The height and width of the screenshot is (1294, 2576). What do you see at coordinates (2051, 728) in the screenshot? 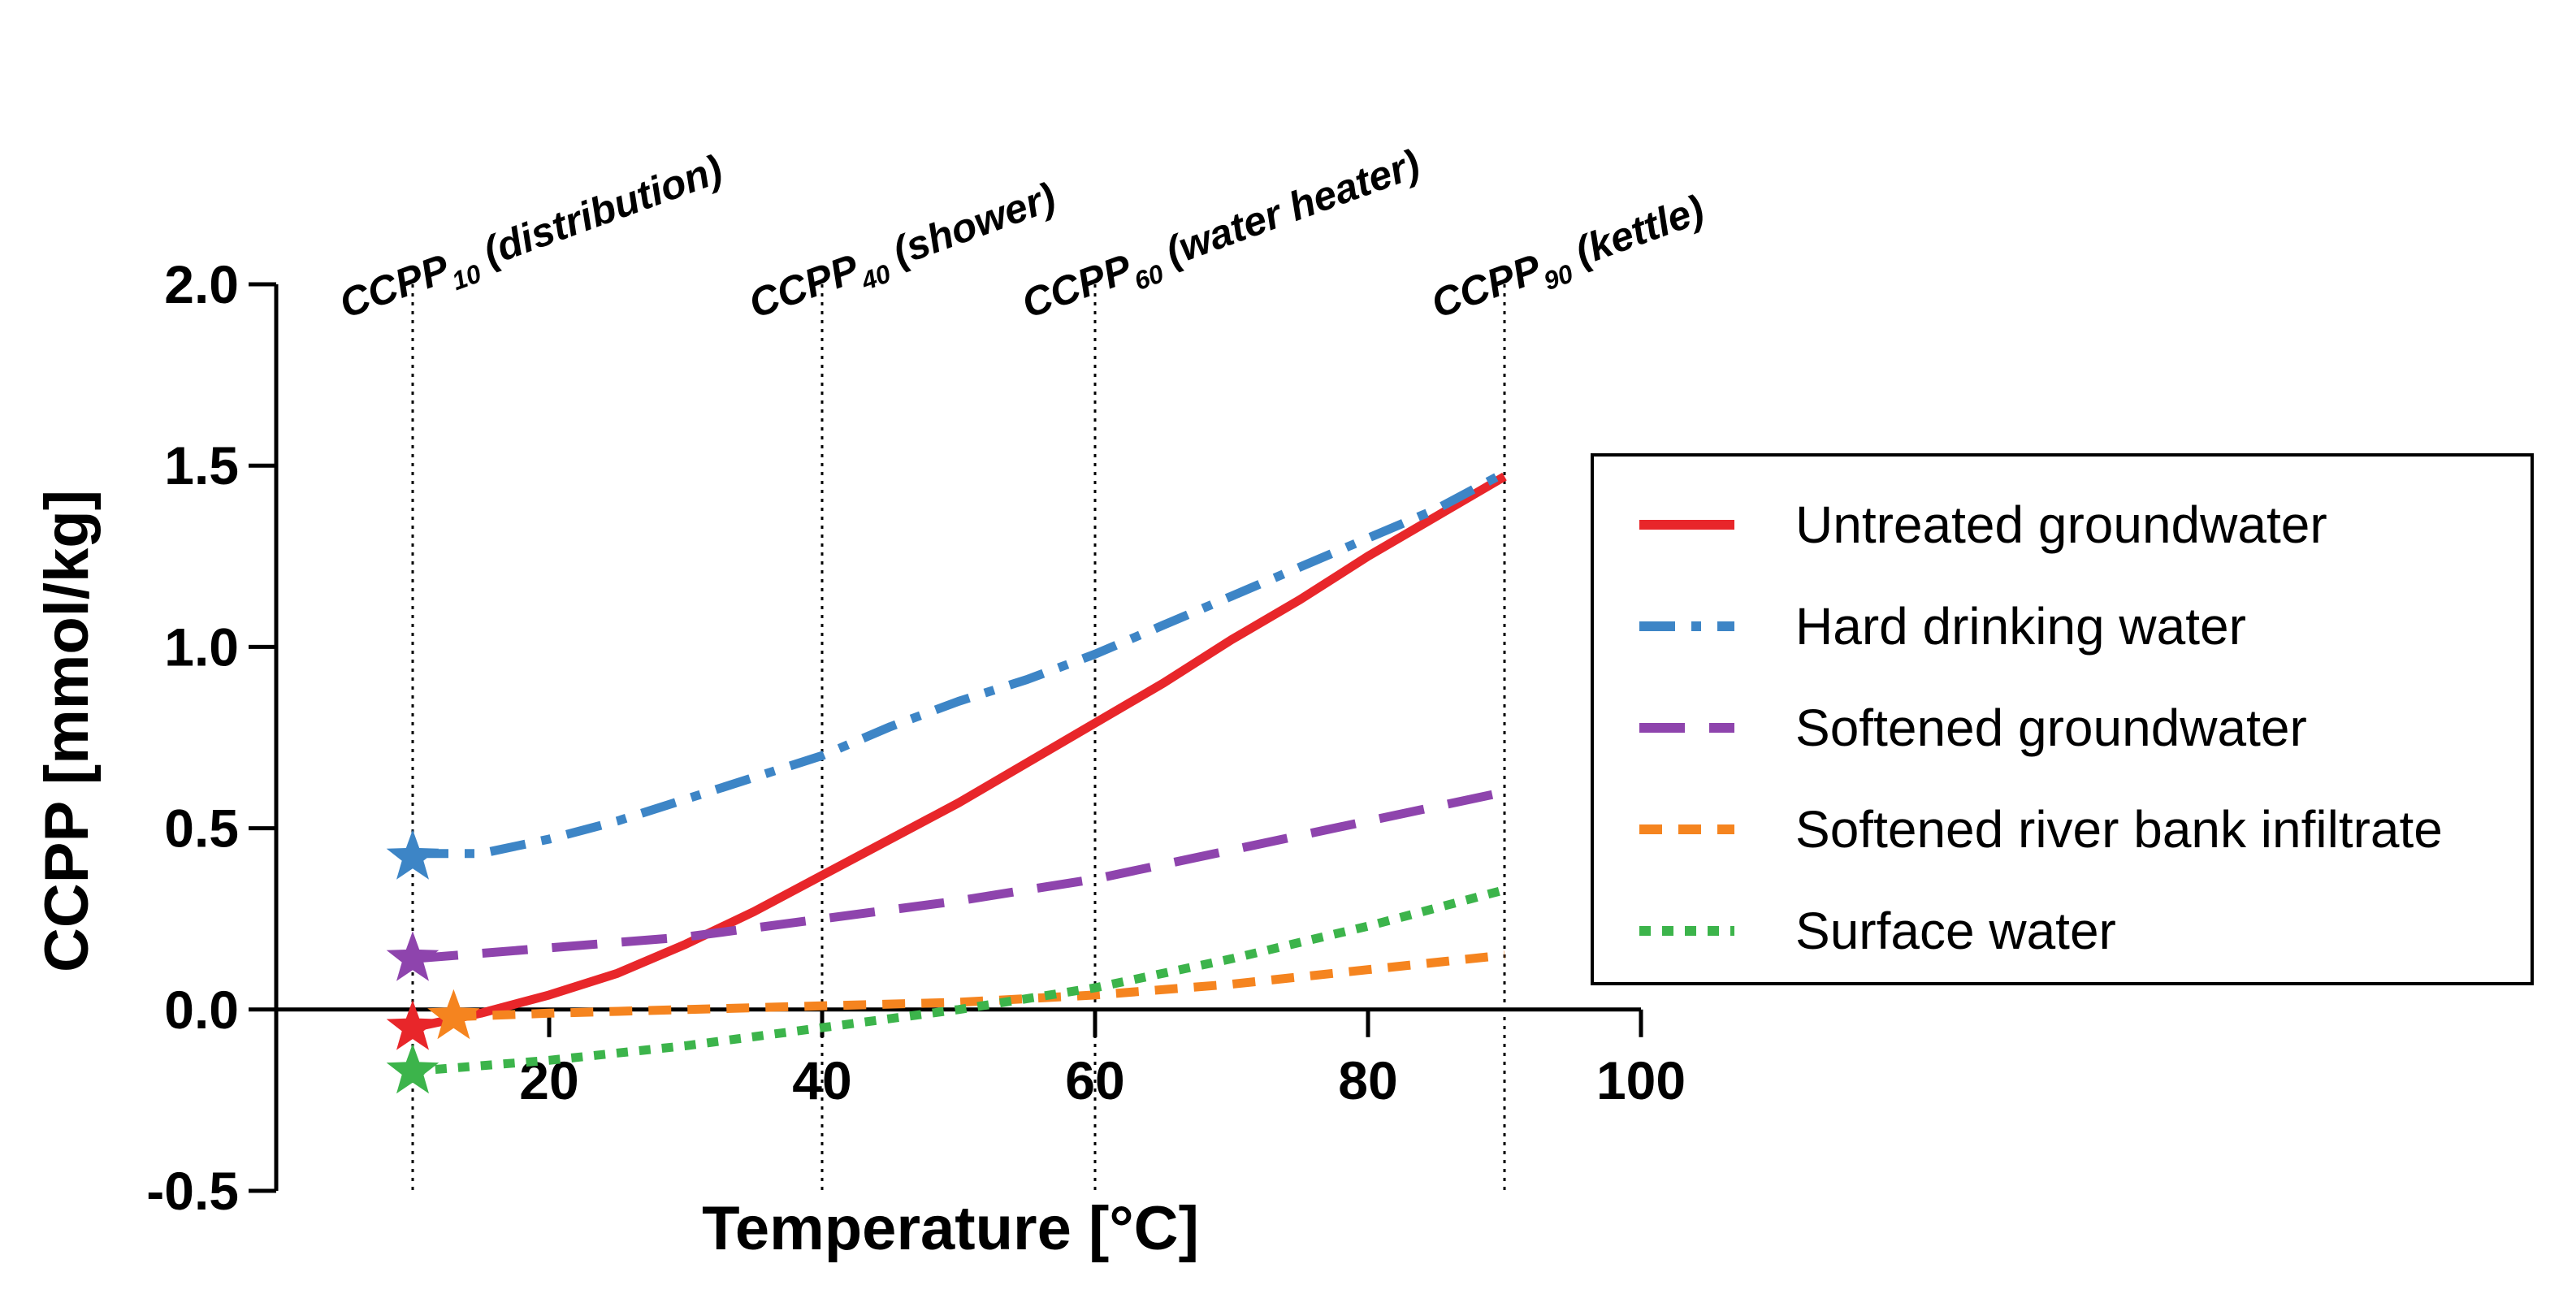
I see `legend-label: Softened groundwater` at bounding box center [2051, 728].